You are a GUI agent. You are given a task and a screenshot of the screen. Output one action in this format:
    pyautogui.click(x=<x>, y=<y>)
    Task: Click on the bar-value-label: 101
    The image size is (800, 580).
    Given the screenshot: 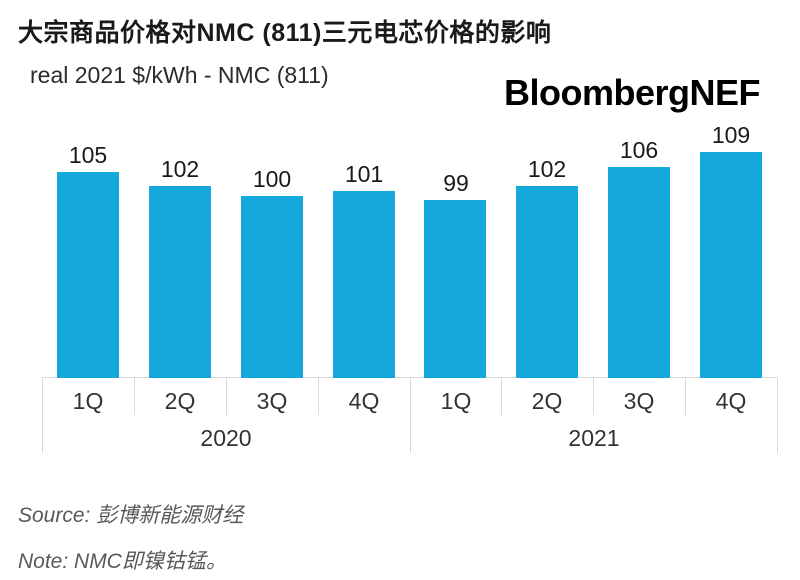 What is the action you would take?
    pyautogui.click(x=364, y=174)
    